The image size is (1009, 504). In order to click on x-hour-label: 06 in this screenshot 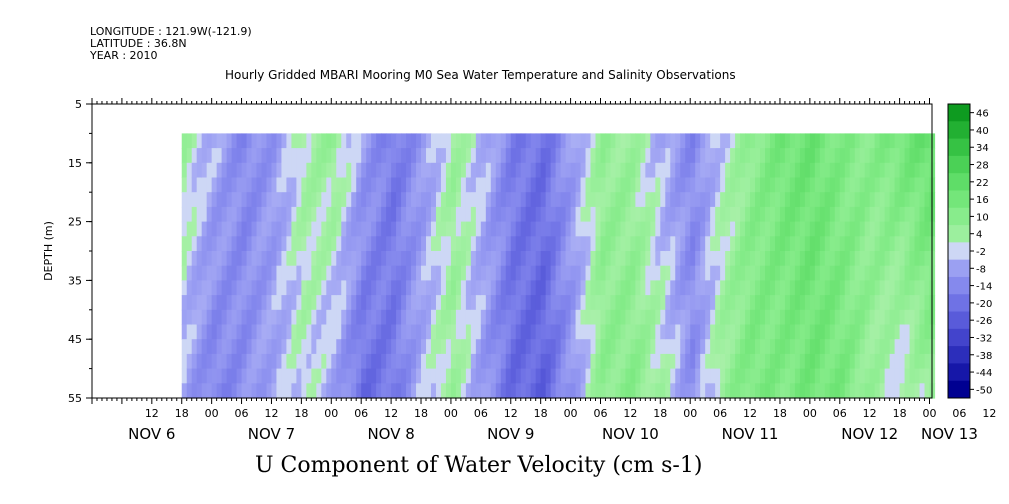, I will do `click(242, 413)`.